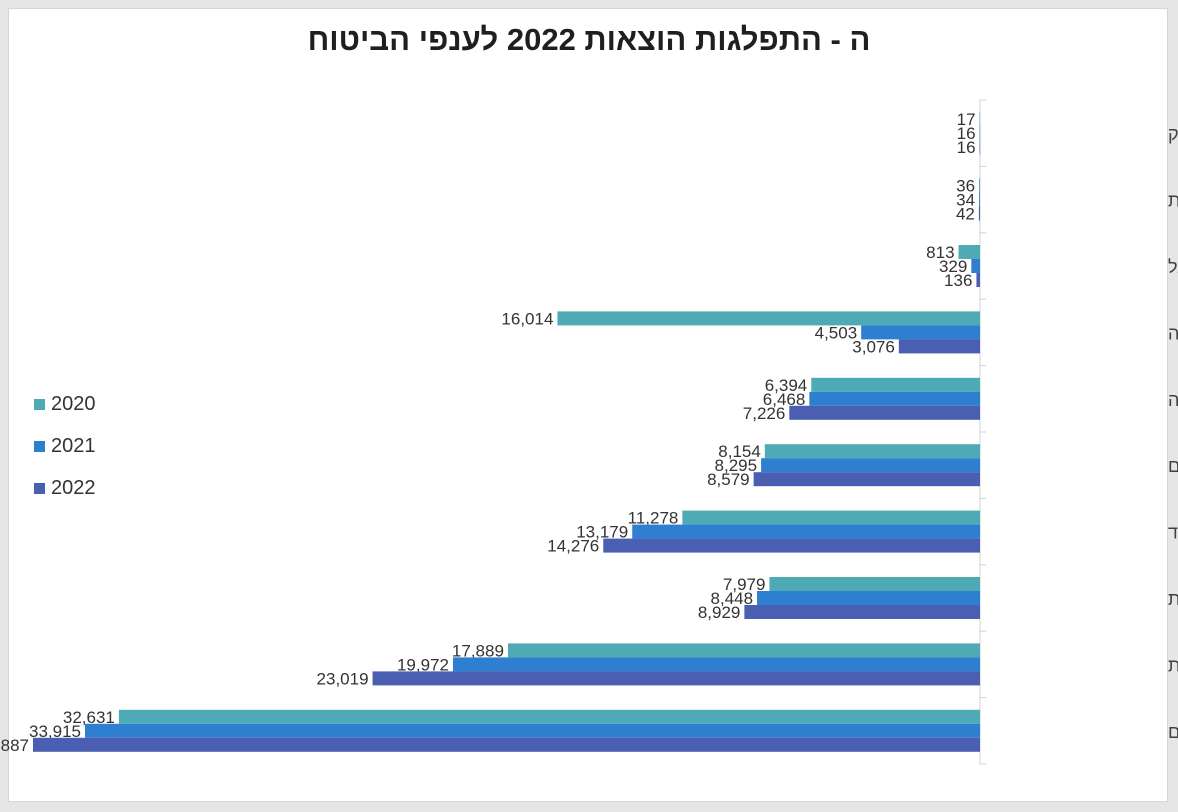 The image size is (1178, 812). I want to click on data-label: 7,226, so click(764, 413).